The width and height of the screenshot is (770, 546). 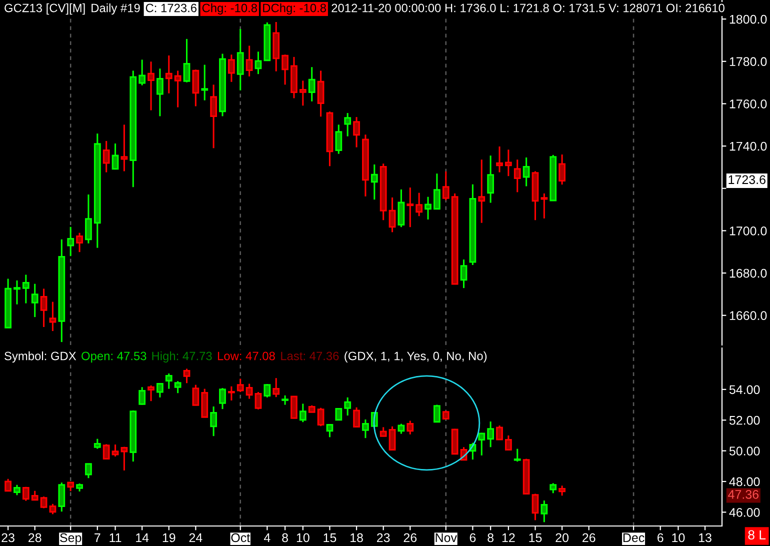 What do you see at coordinates (743, 494) in the screenshot?
I see `text: 47.36` at bounding box center [743, 494].